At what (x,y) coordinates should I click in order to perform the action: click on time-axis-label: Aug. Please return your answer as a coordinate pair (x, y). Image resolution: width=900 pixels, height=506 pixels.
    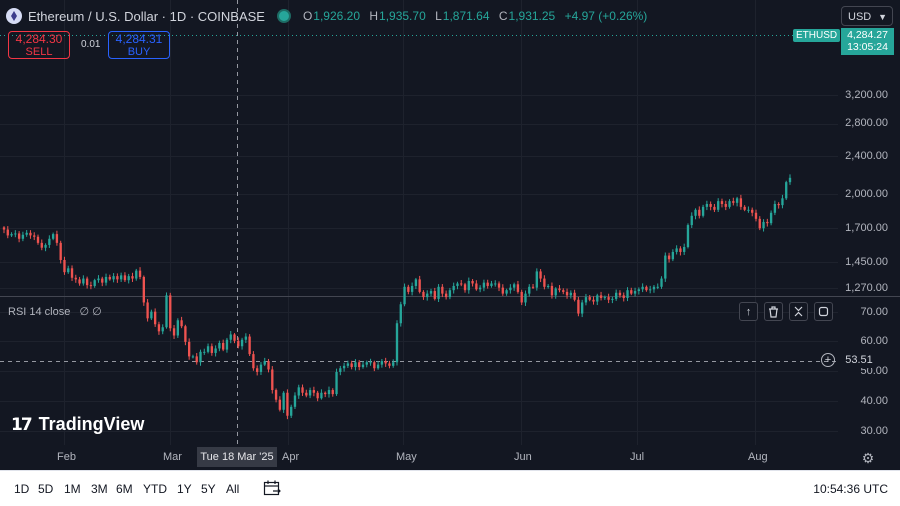
    Looking at the image, I should click on (758, 457).